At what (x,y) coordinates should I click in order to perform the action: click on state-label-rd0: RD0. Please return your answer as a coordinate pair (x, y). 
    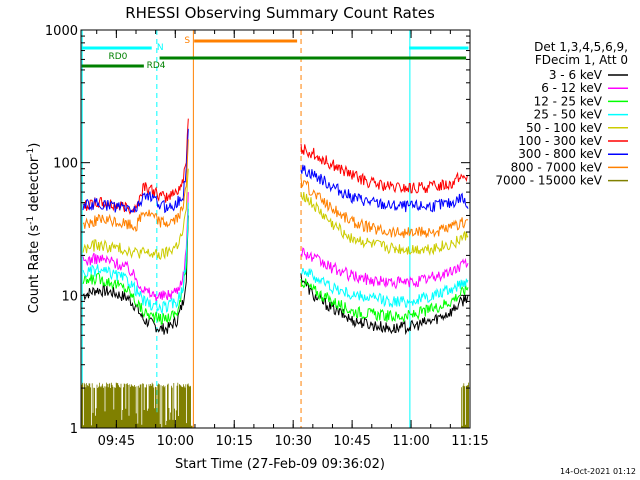
    Looking at the image, I should click on (118, 57).